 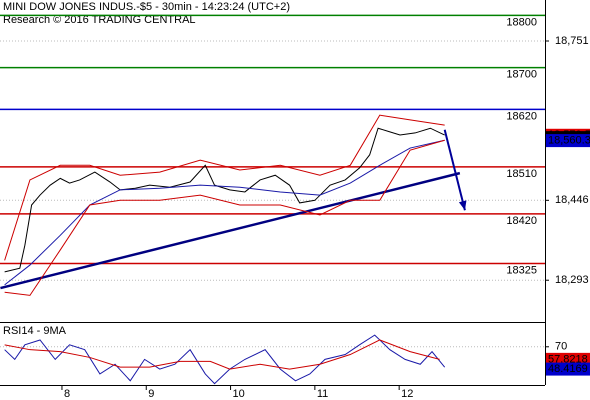 I want to click on level-label: 18420, so click(x=521, y=221).